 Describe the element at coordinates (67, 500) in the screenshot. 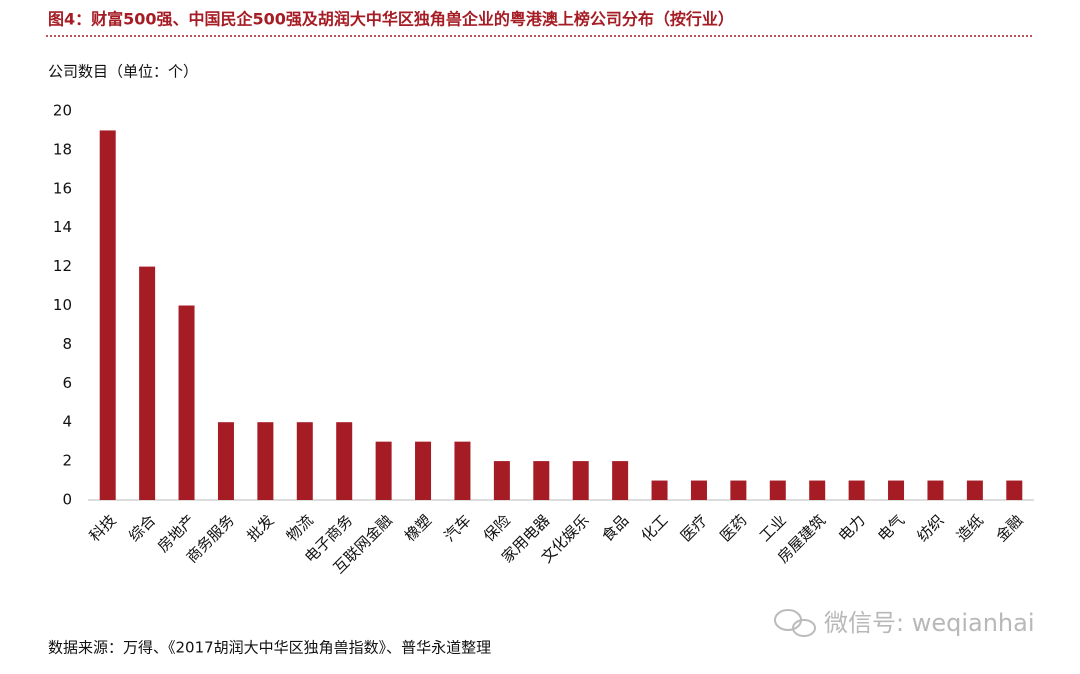

I see `y-tick-label: 0` at that location.